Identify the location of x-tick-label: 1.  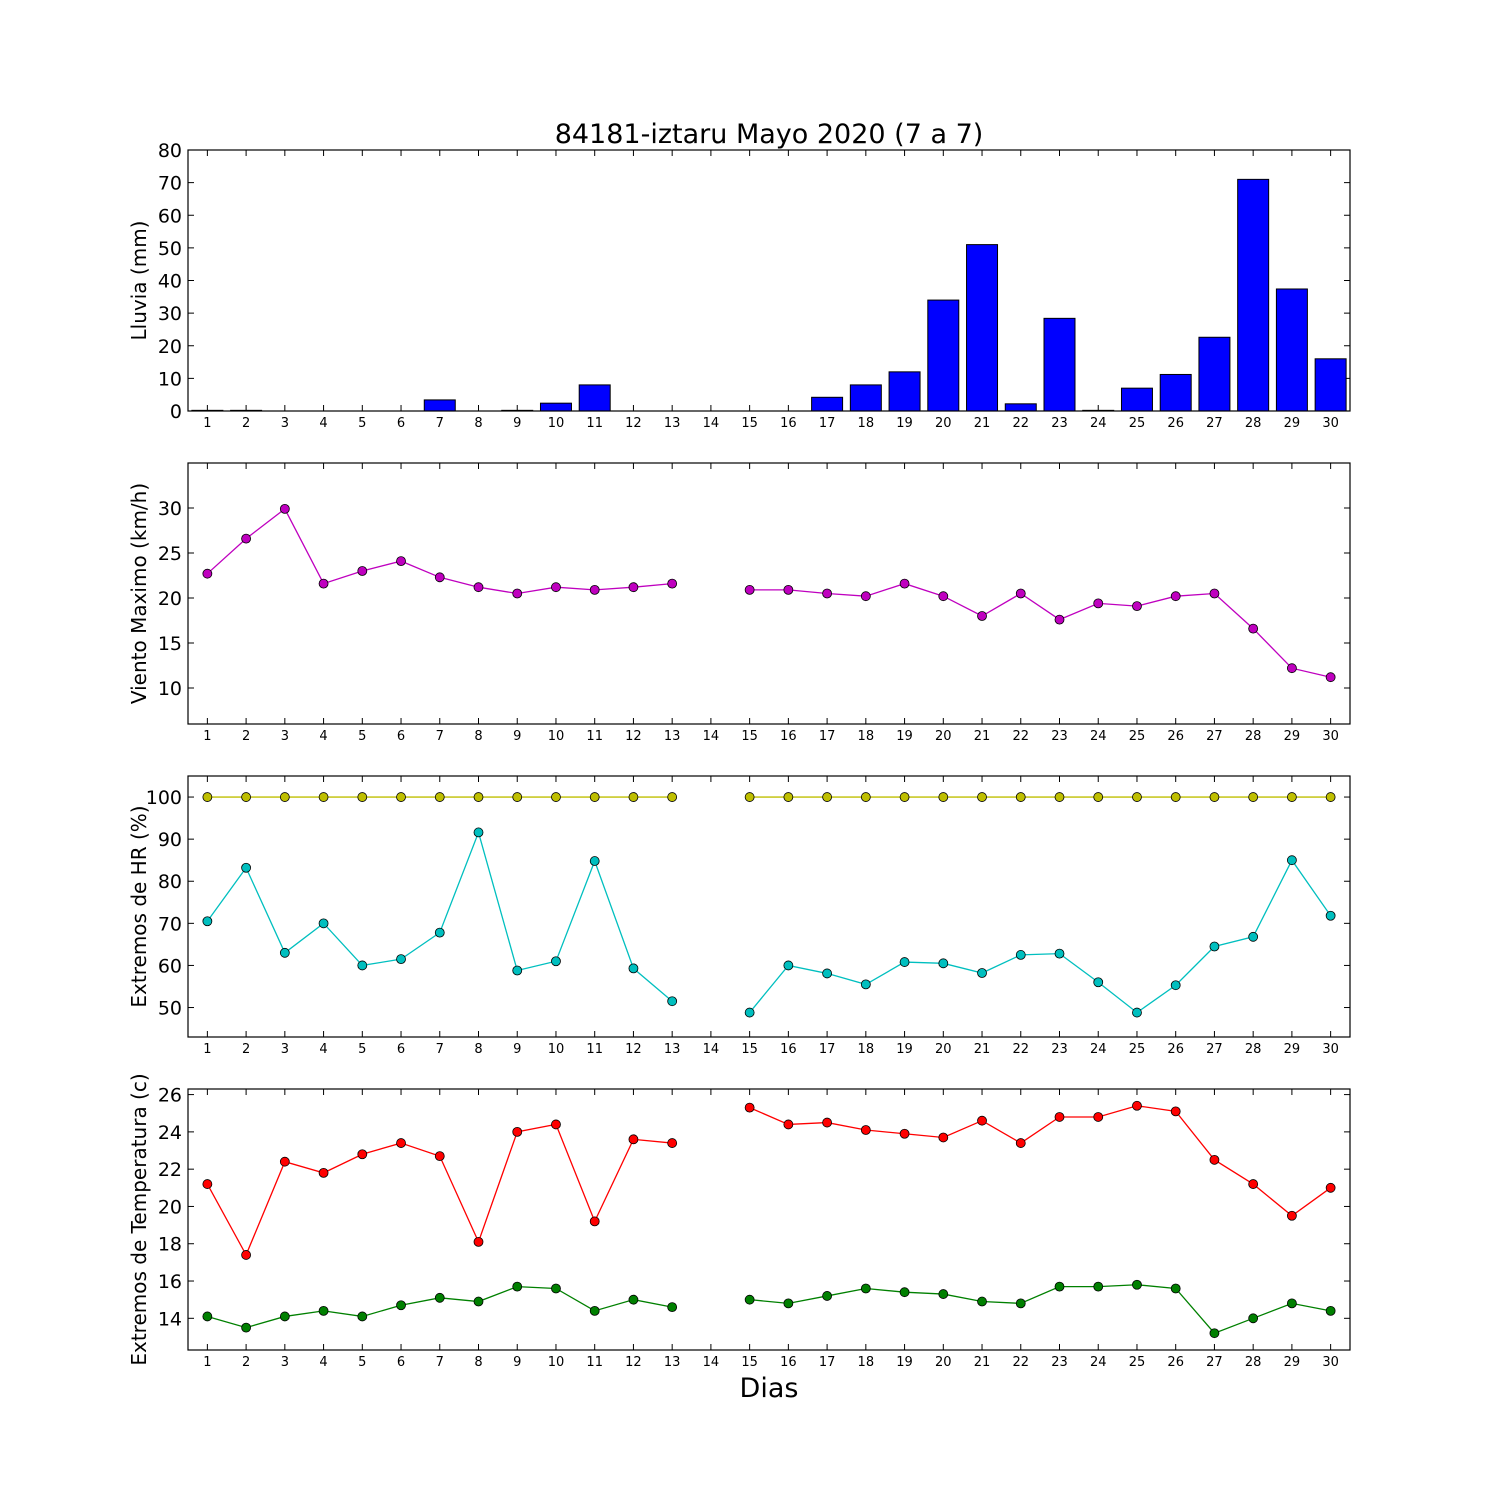
(207, 423).